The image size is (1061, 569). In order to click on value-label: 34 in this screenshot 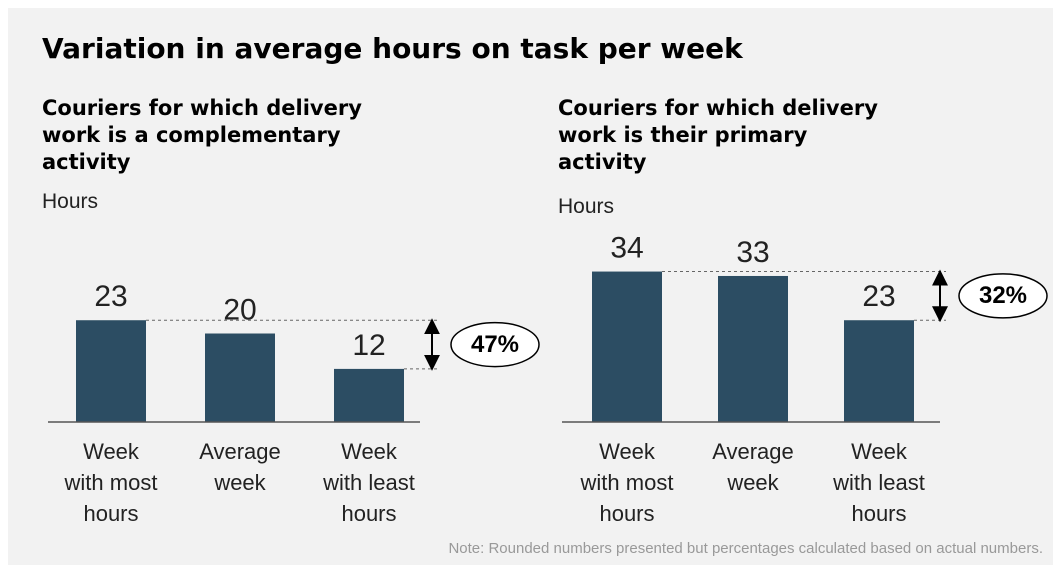, I will do `click(626, 247)`.